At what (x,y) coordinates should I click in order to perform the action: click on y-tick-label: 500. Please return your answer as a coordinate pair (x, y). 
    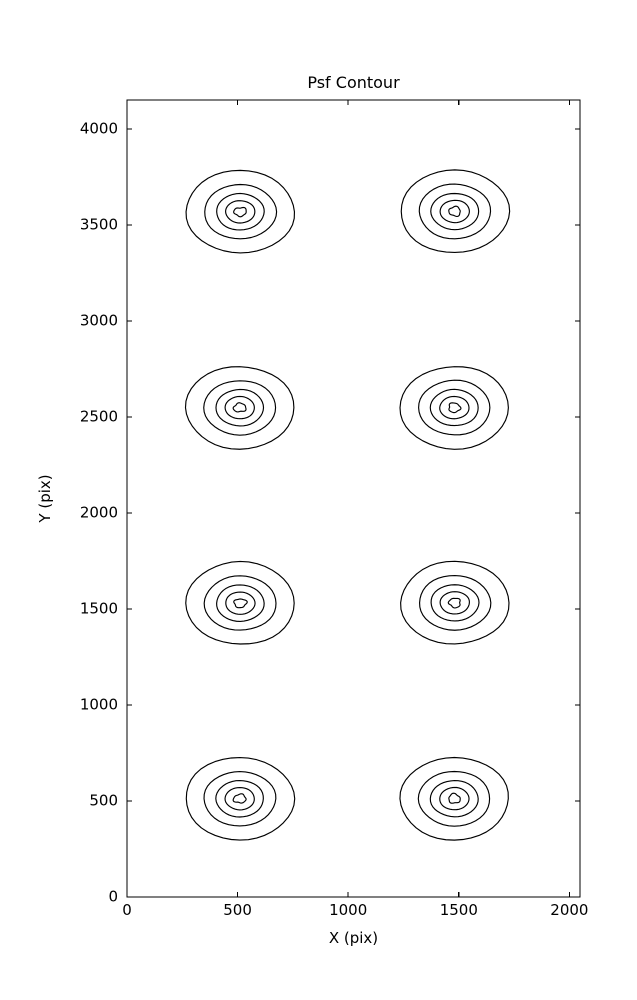
    Looking at the image, I should click on (103, 800).